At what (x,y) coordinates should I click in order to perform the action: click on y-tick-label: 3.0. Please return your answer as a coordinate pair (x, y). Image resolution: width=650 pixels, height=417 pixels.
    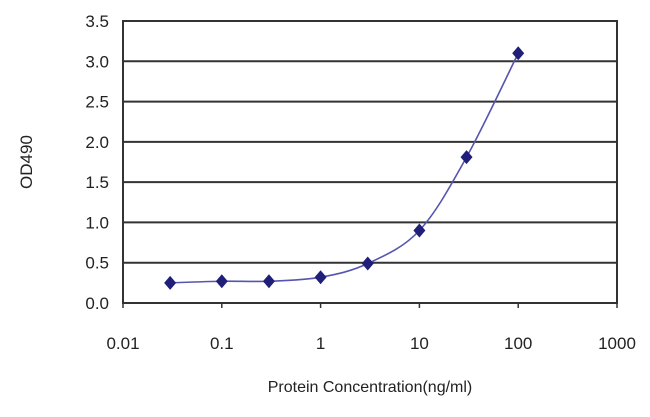
    Looking at the image, I should click on (97, 61).